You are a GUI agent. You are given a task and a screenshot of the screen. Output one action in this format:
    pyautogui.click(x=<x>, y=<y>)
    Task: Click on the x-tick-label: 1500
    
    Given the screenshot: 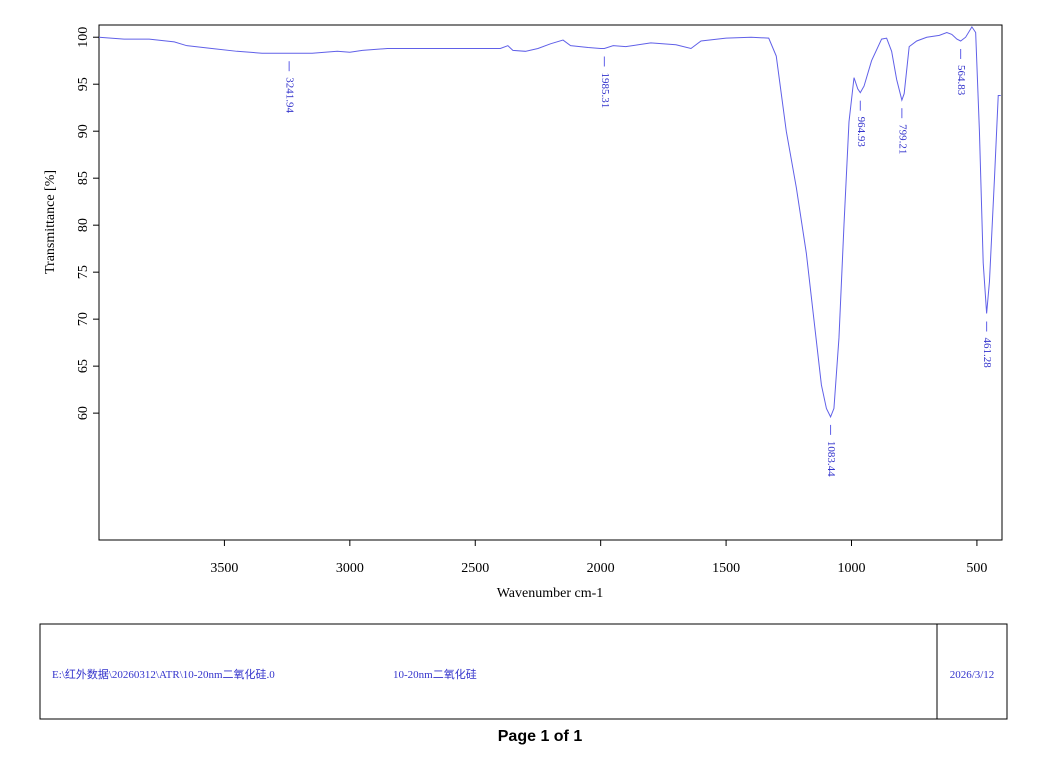 What is the action you would take?
    pyautogui.click(x=726, y=568)
    